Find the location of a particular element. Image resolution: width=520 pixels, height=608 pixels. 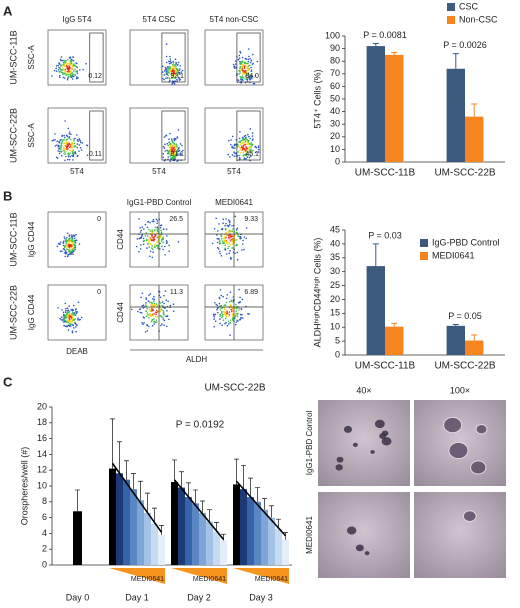

gate-value: 6.89 is located at coordinates (251, 292).